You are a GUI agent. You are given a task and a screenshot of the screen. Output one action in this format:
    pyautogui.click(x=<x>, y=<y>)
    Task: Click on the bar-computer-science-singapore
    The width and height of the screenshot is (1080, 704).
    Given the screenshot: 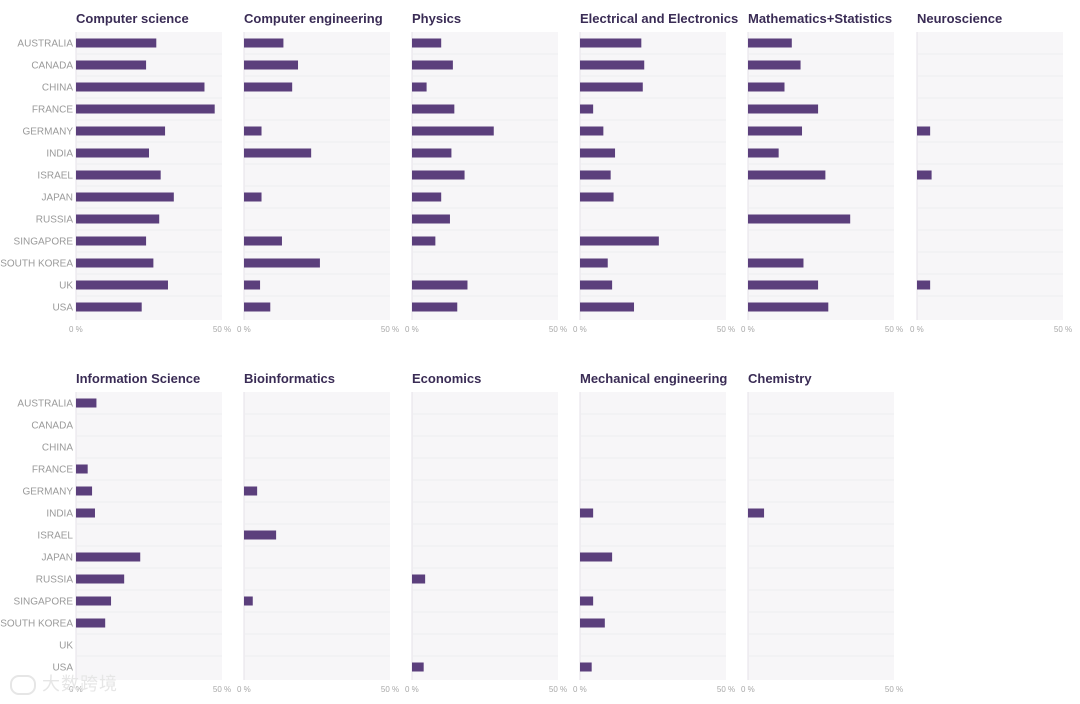 What is the action you would take?
    pyautogui.click(x=111, y=241)
    